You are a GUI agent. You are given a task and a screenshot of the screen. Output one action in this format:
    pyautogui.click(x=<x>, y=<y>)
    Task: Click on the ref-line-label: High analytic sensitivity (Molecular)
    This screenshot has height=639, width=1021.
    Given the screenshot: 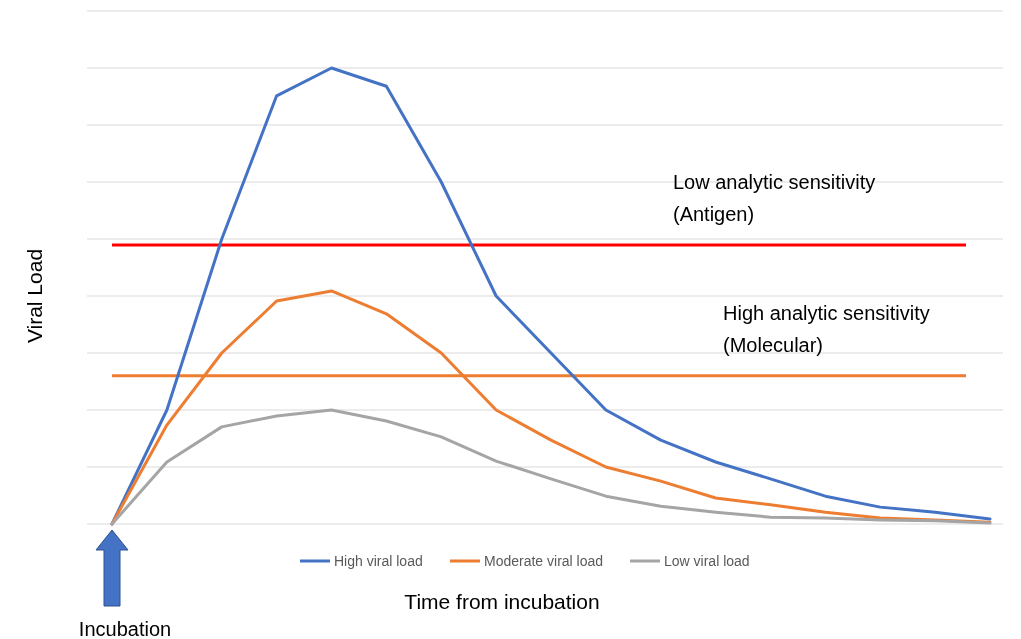 What is the action you would take?
    pyautogui.click(x=826, y=328)
    